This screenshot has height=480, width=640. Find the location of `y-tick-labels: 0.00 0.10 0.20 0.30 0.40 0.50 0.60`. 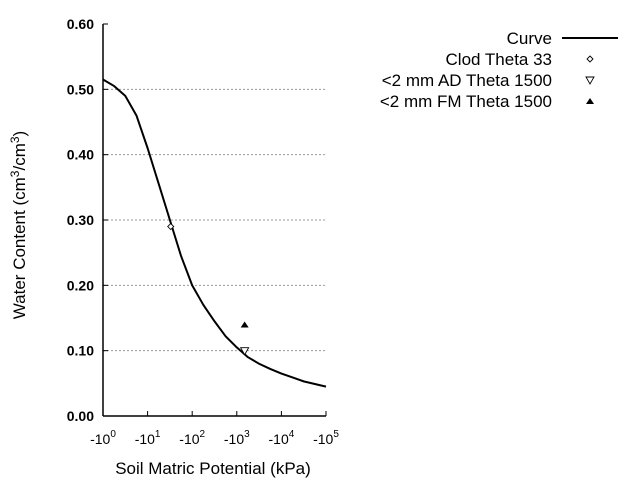

y-tick-labels: 0.00 0.10 0.20 0.30 0.40 0.50 0.60 is located at coordinates (80, 220).